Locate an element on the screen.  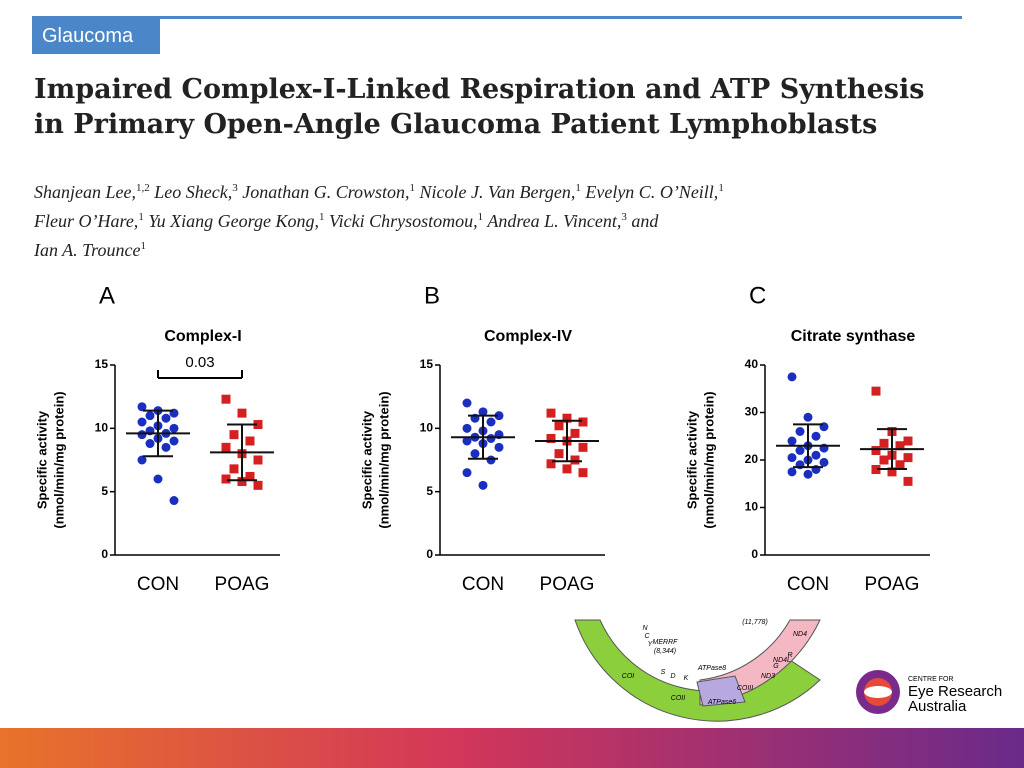
logo-small: CENTRE FOR is located at coordinates (931, 679).